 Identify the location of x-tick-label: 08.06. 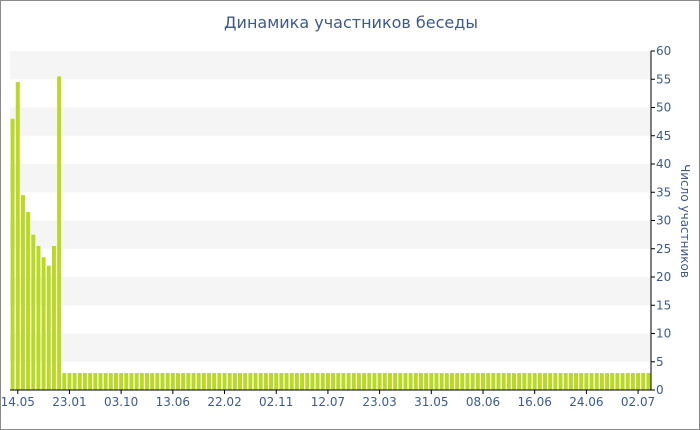
(483, 402).